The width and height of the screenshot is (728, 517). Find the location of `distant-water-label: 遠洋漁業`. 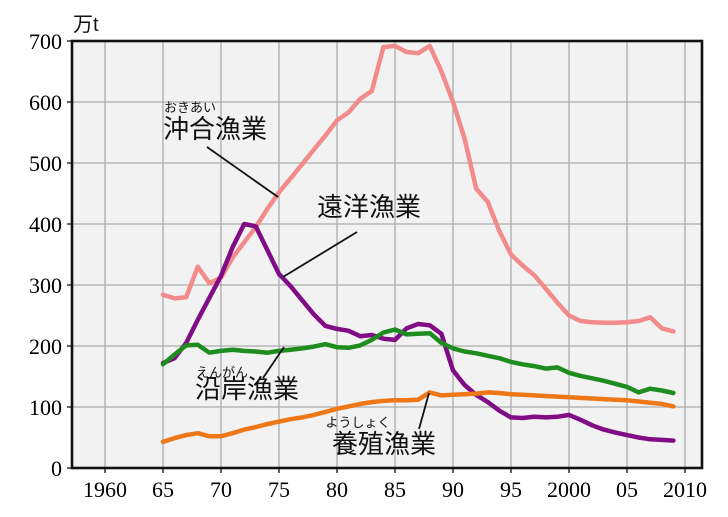

distant-water-label: 遠洋漁業 is located at coordinates (369, 207).